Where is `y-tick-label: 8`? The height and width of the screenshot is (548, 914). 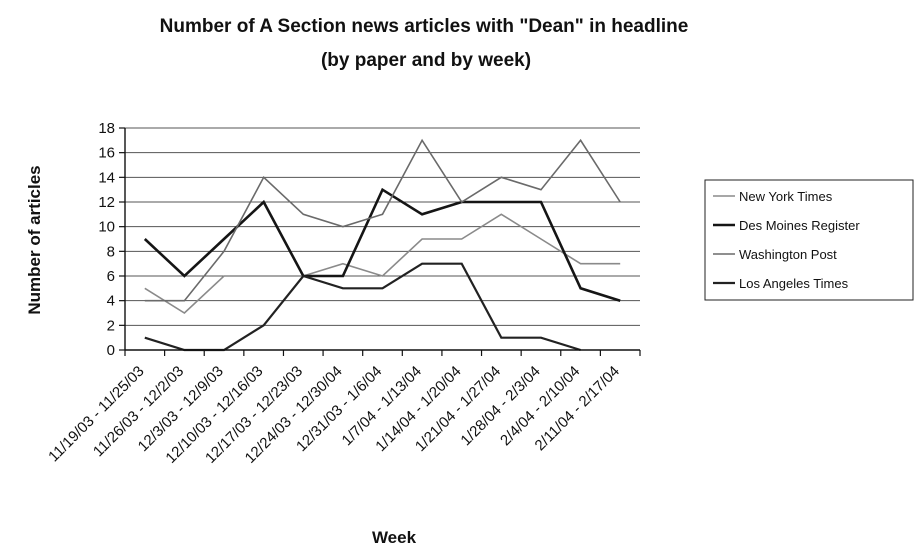
y-tick-label: 8 is located at coordinates (111, 251).